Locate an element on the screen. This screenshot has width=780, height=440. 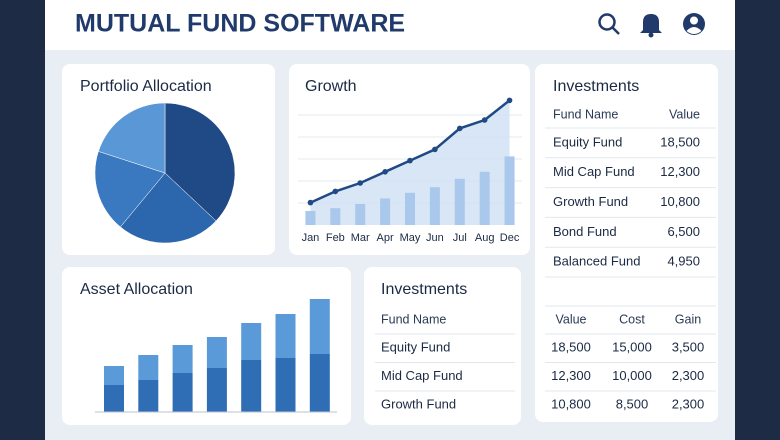
panel-title: Asset Allocation is located at coordinates (136, 289).